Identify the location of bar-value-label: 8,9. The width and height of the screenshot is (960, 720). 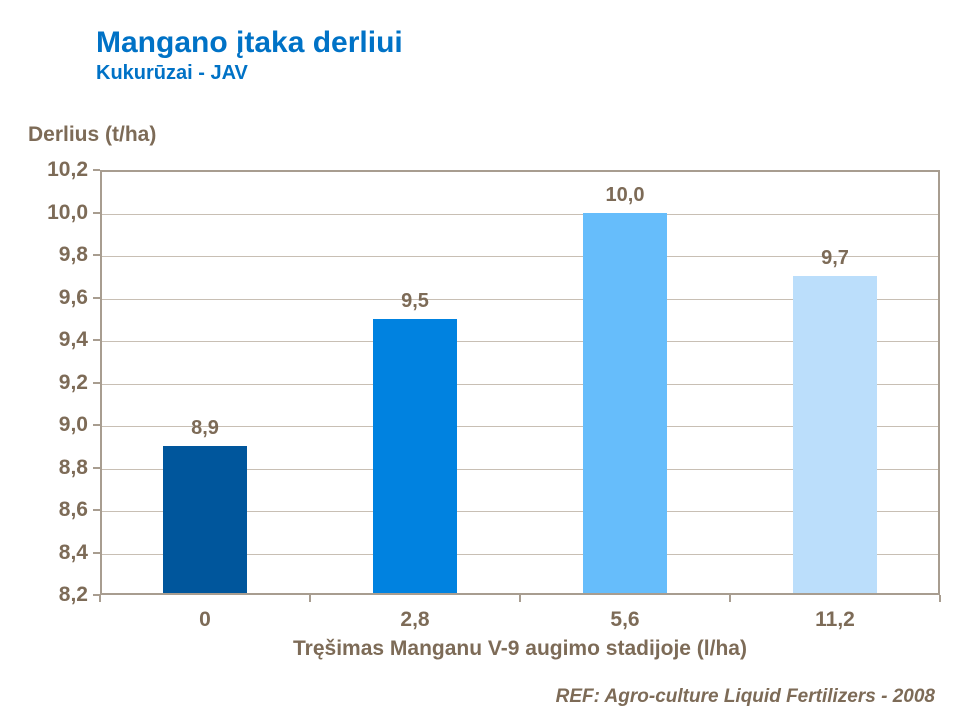
(205, 428).